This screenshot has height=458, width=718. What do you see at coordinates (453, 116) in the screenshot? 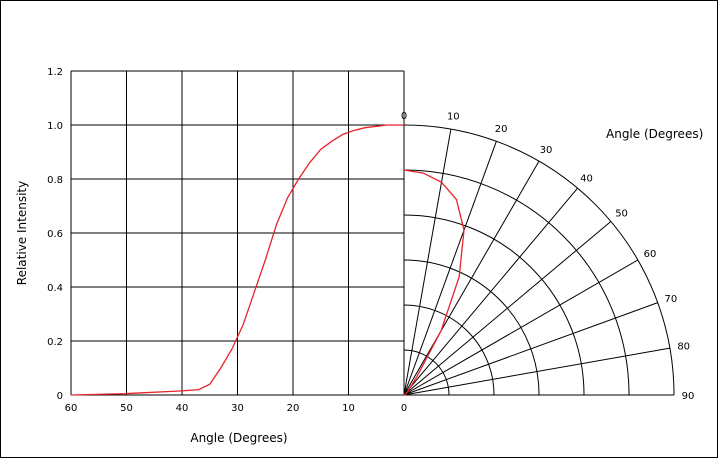
I see `polar-tick-label: 10` at bounding box center [453, 116].